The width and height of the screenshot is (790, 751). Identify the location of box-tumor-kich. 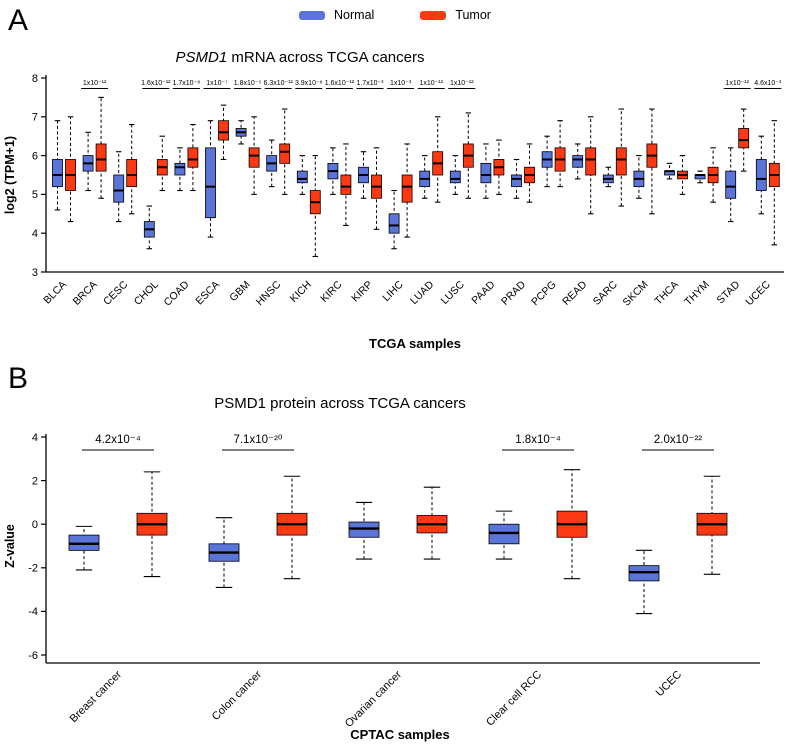
(315, 206).